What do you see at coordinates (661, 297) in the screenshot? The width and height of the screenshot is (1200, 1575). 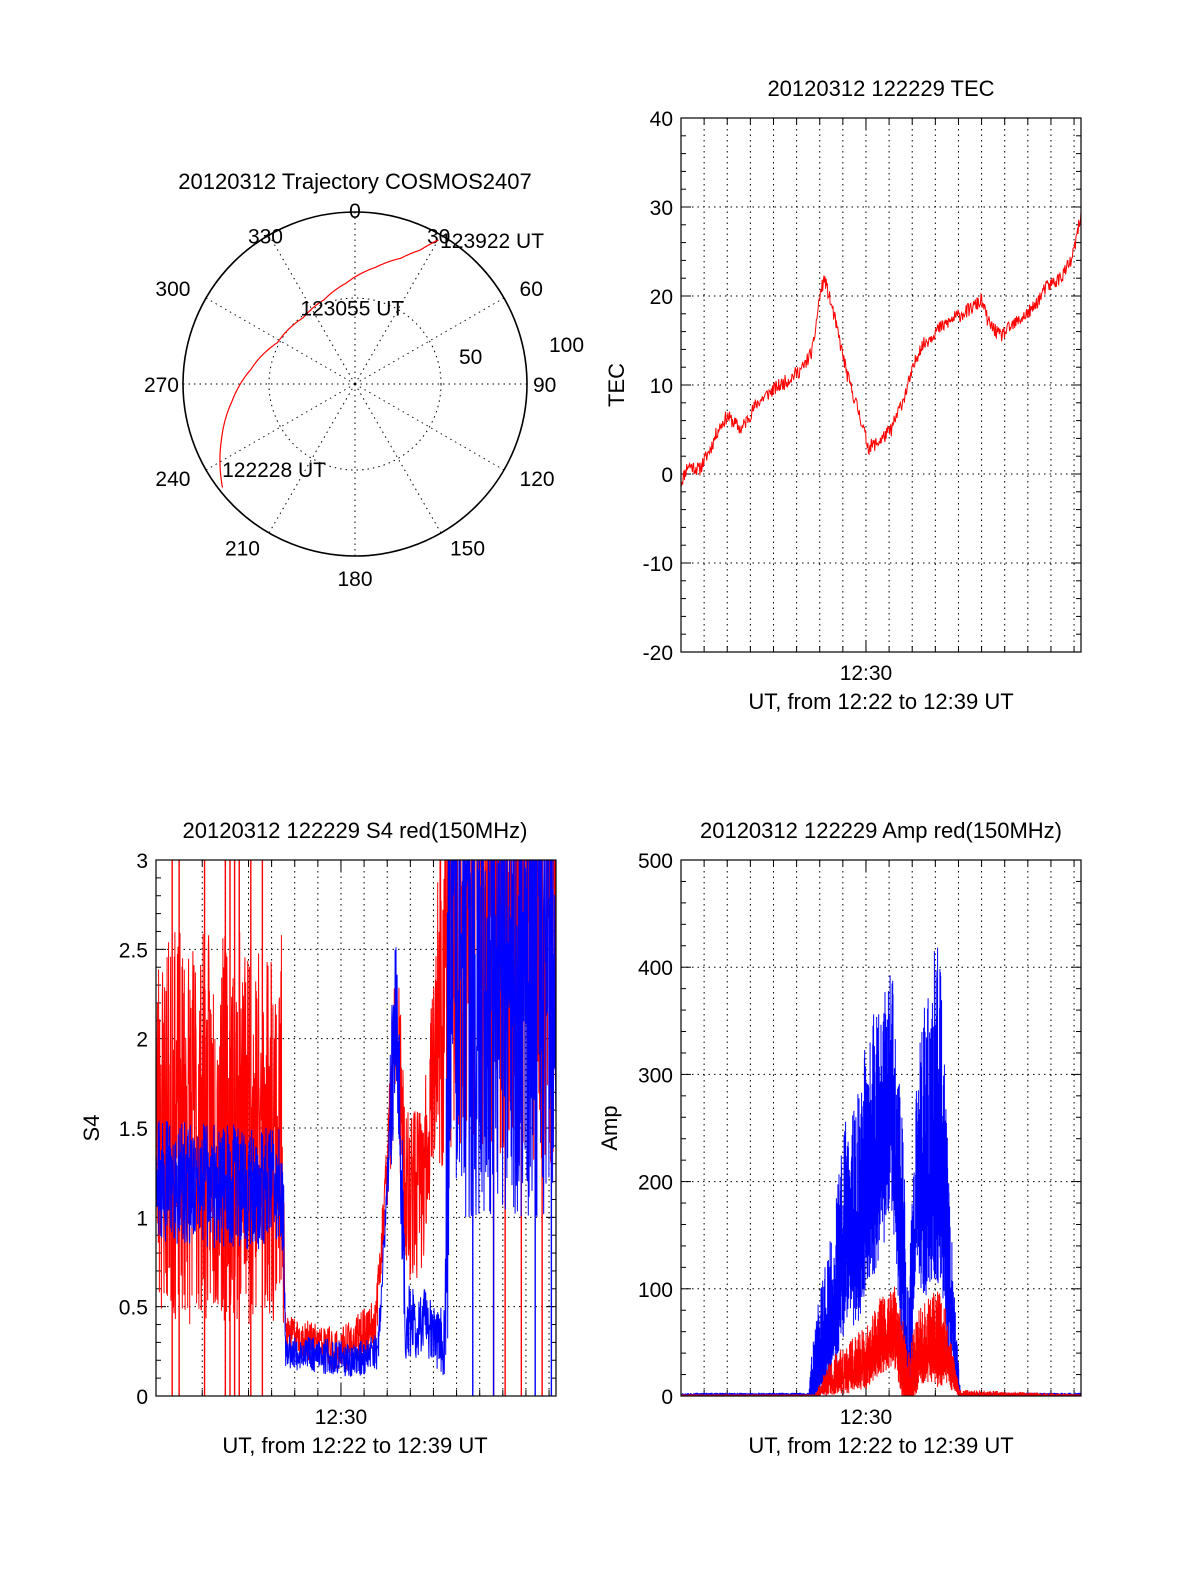 I see `tec-ytick-label: 20` at bounding box center [661, 297].